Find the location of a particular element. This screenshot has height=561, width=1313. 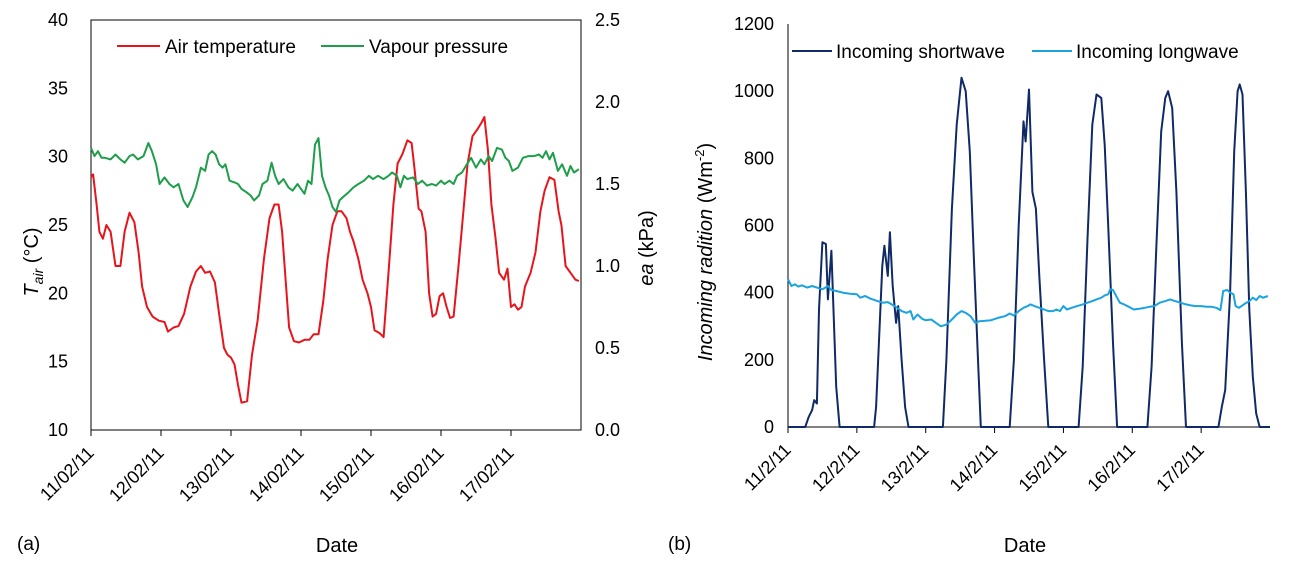

chart-a-series-vapour-pressure is located at coordinates (335, 175).